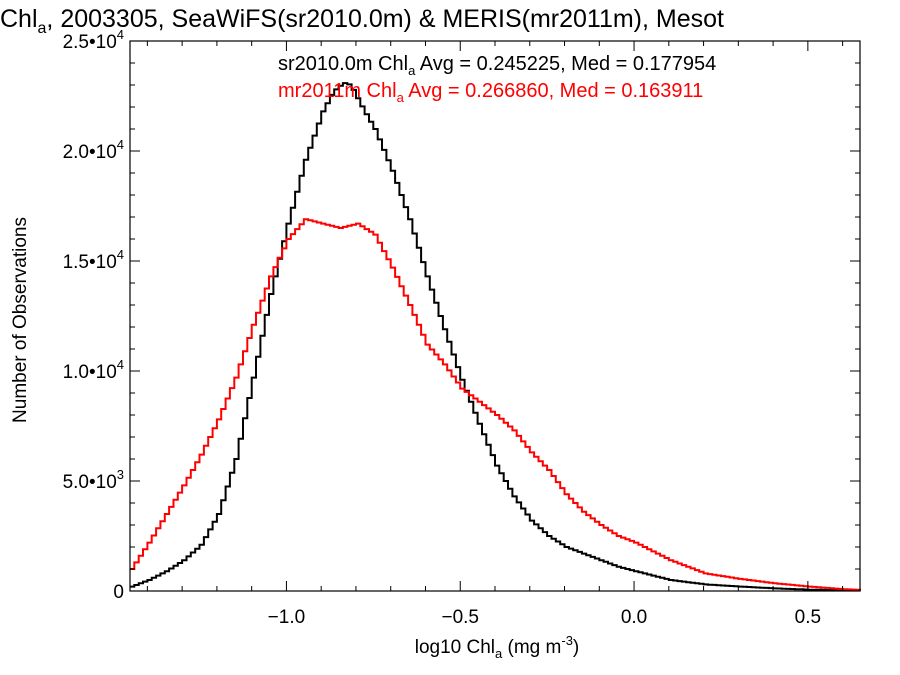  I want to click on x-tick-label: 0.5, so click(808, 617).